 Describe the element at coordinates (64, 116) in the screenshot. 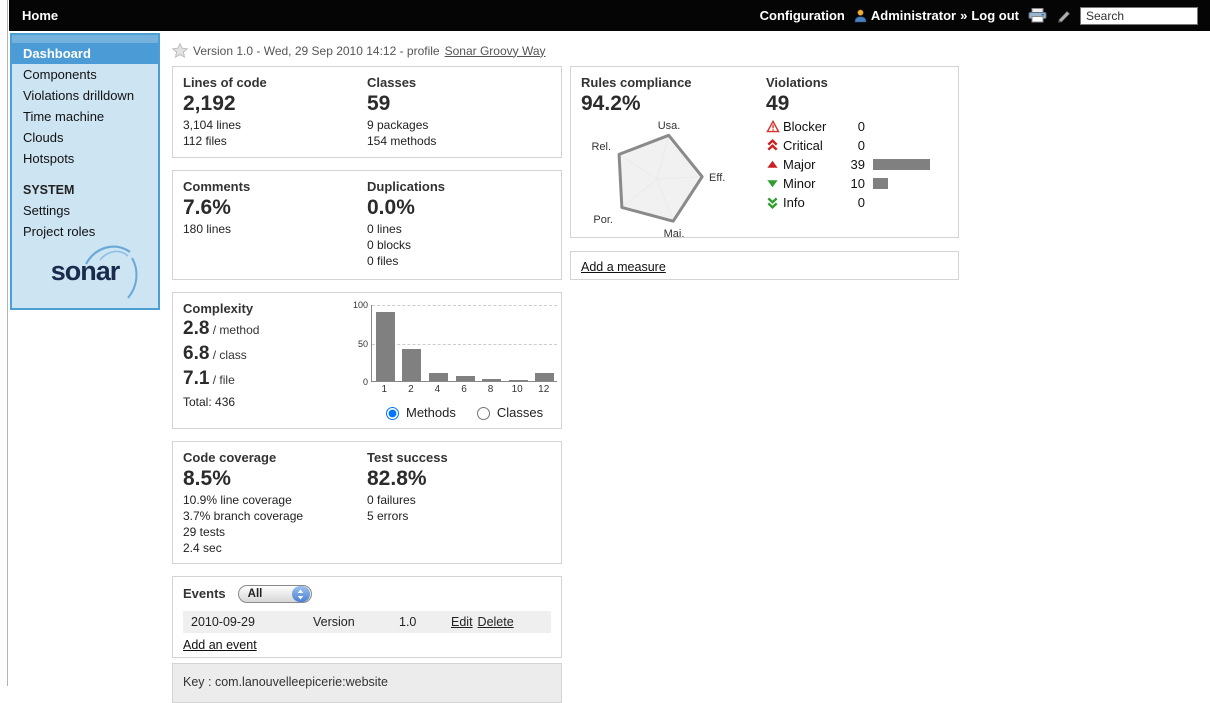

I see `sidebar-item-time-machine: Time machine` at that location.